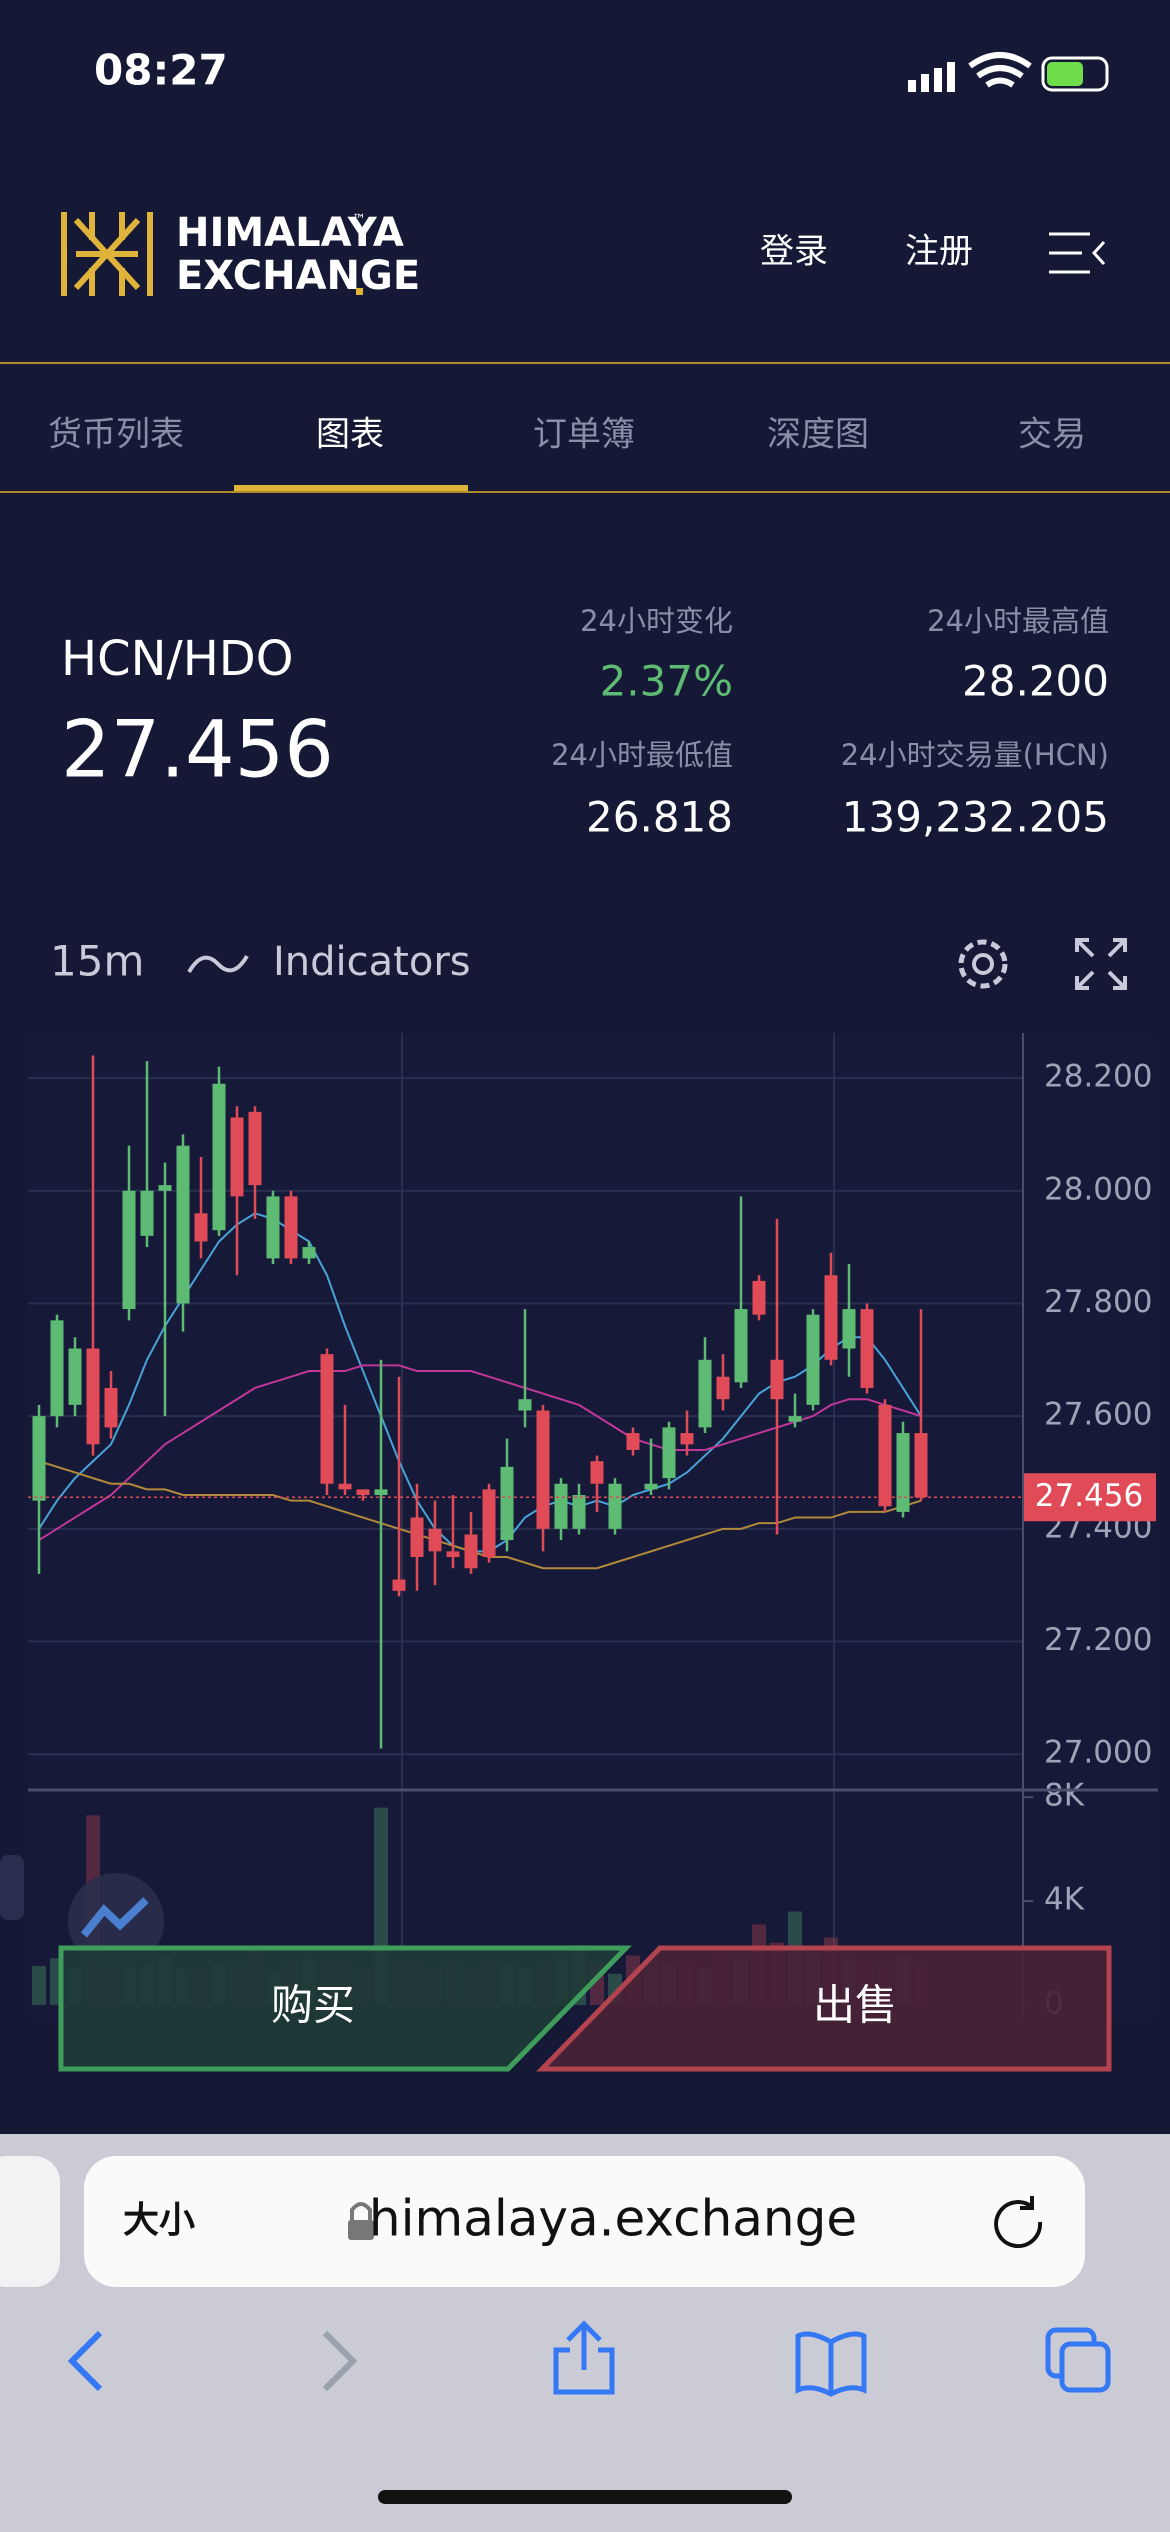  Describe the element at coordinates (197, 750) in the screenshot. I see `last-price: 27.456` at that location.